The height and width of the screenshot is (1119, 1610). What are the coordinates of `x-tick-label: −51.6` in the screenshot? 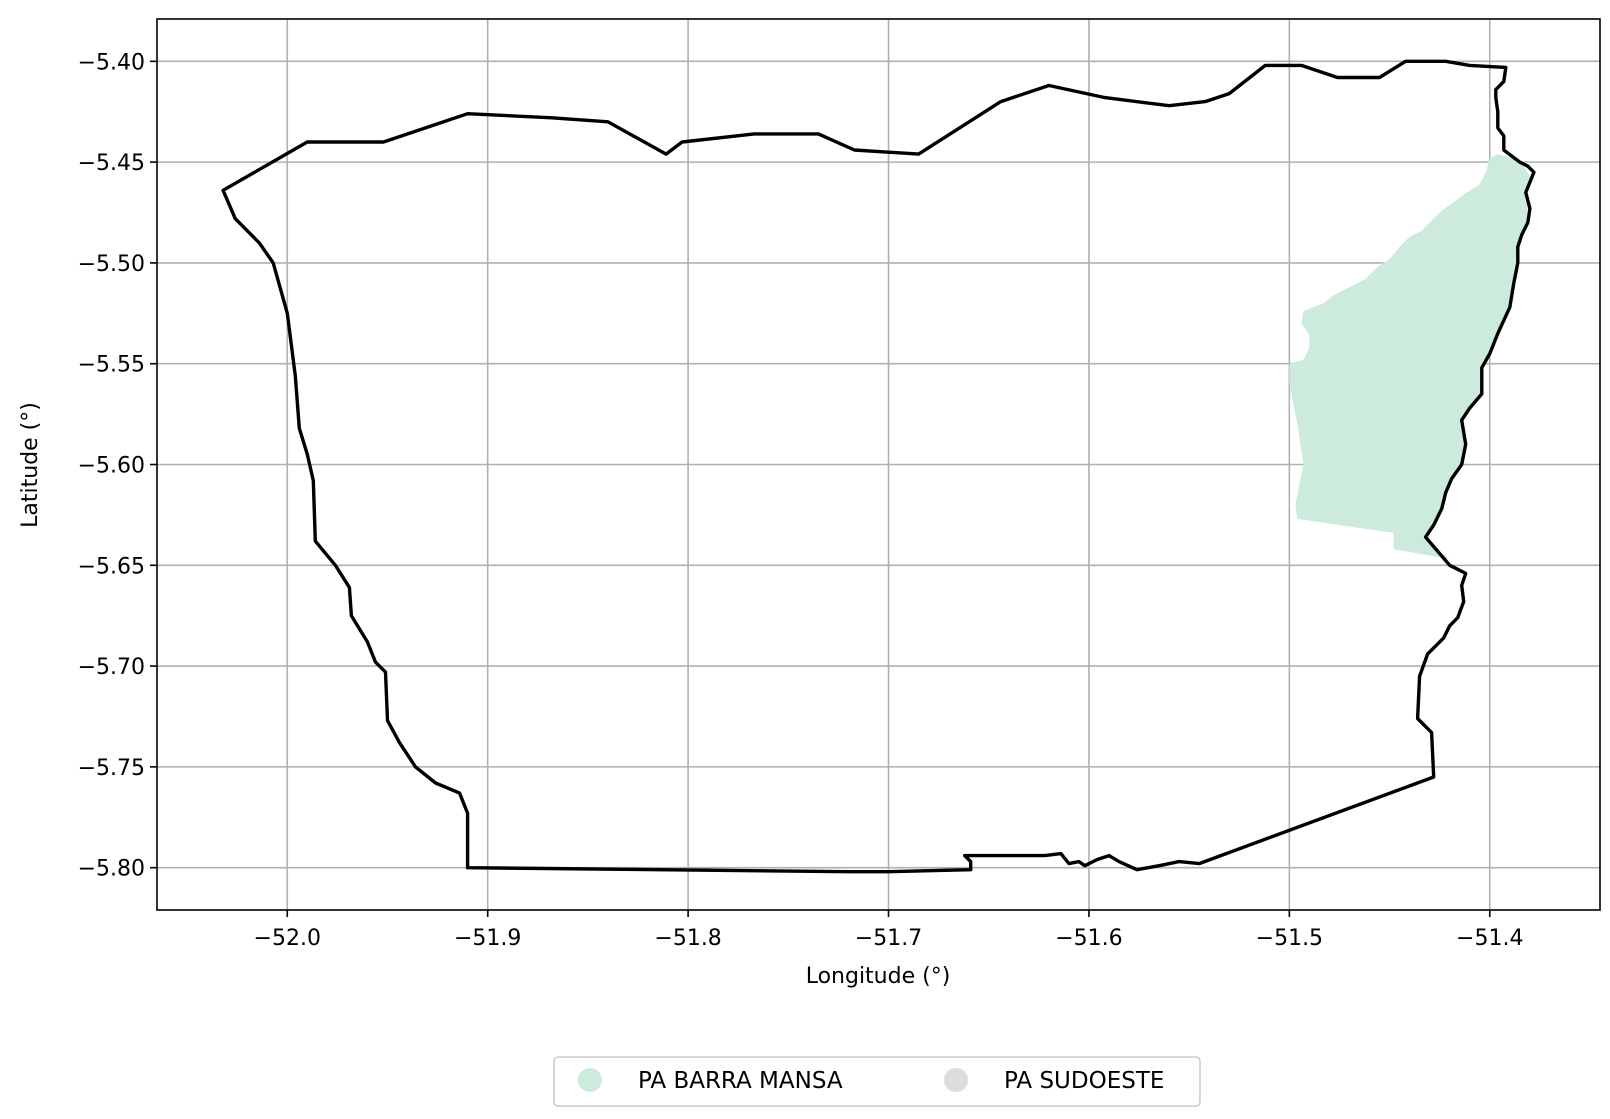 It's located at (1088, 938).